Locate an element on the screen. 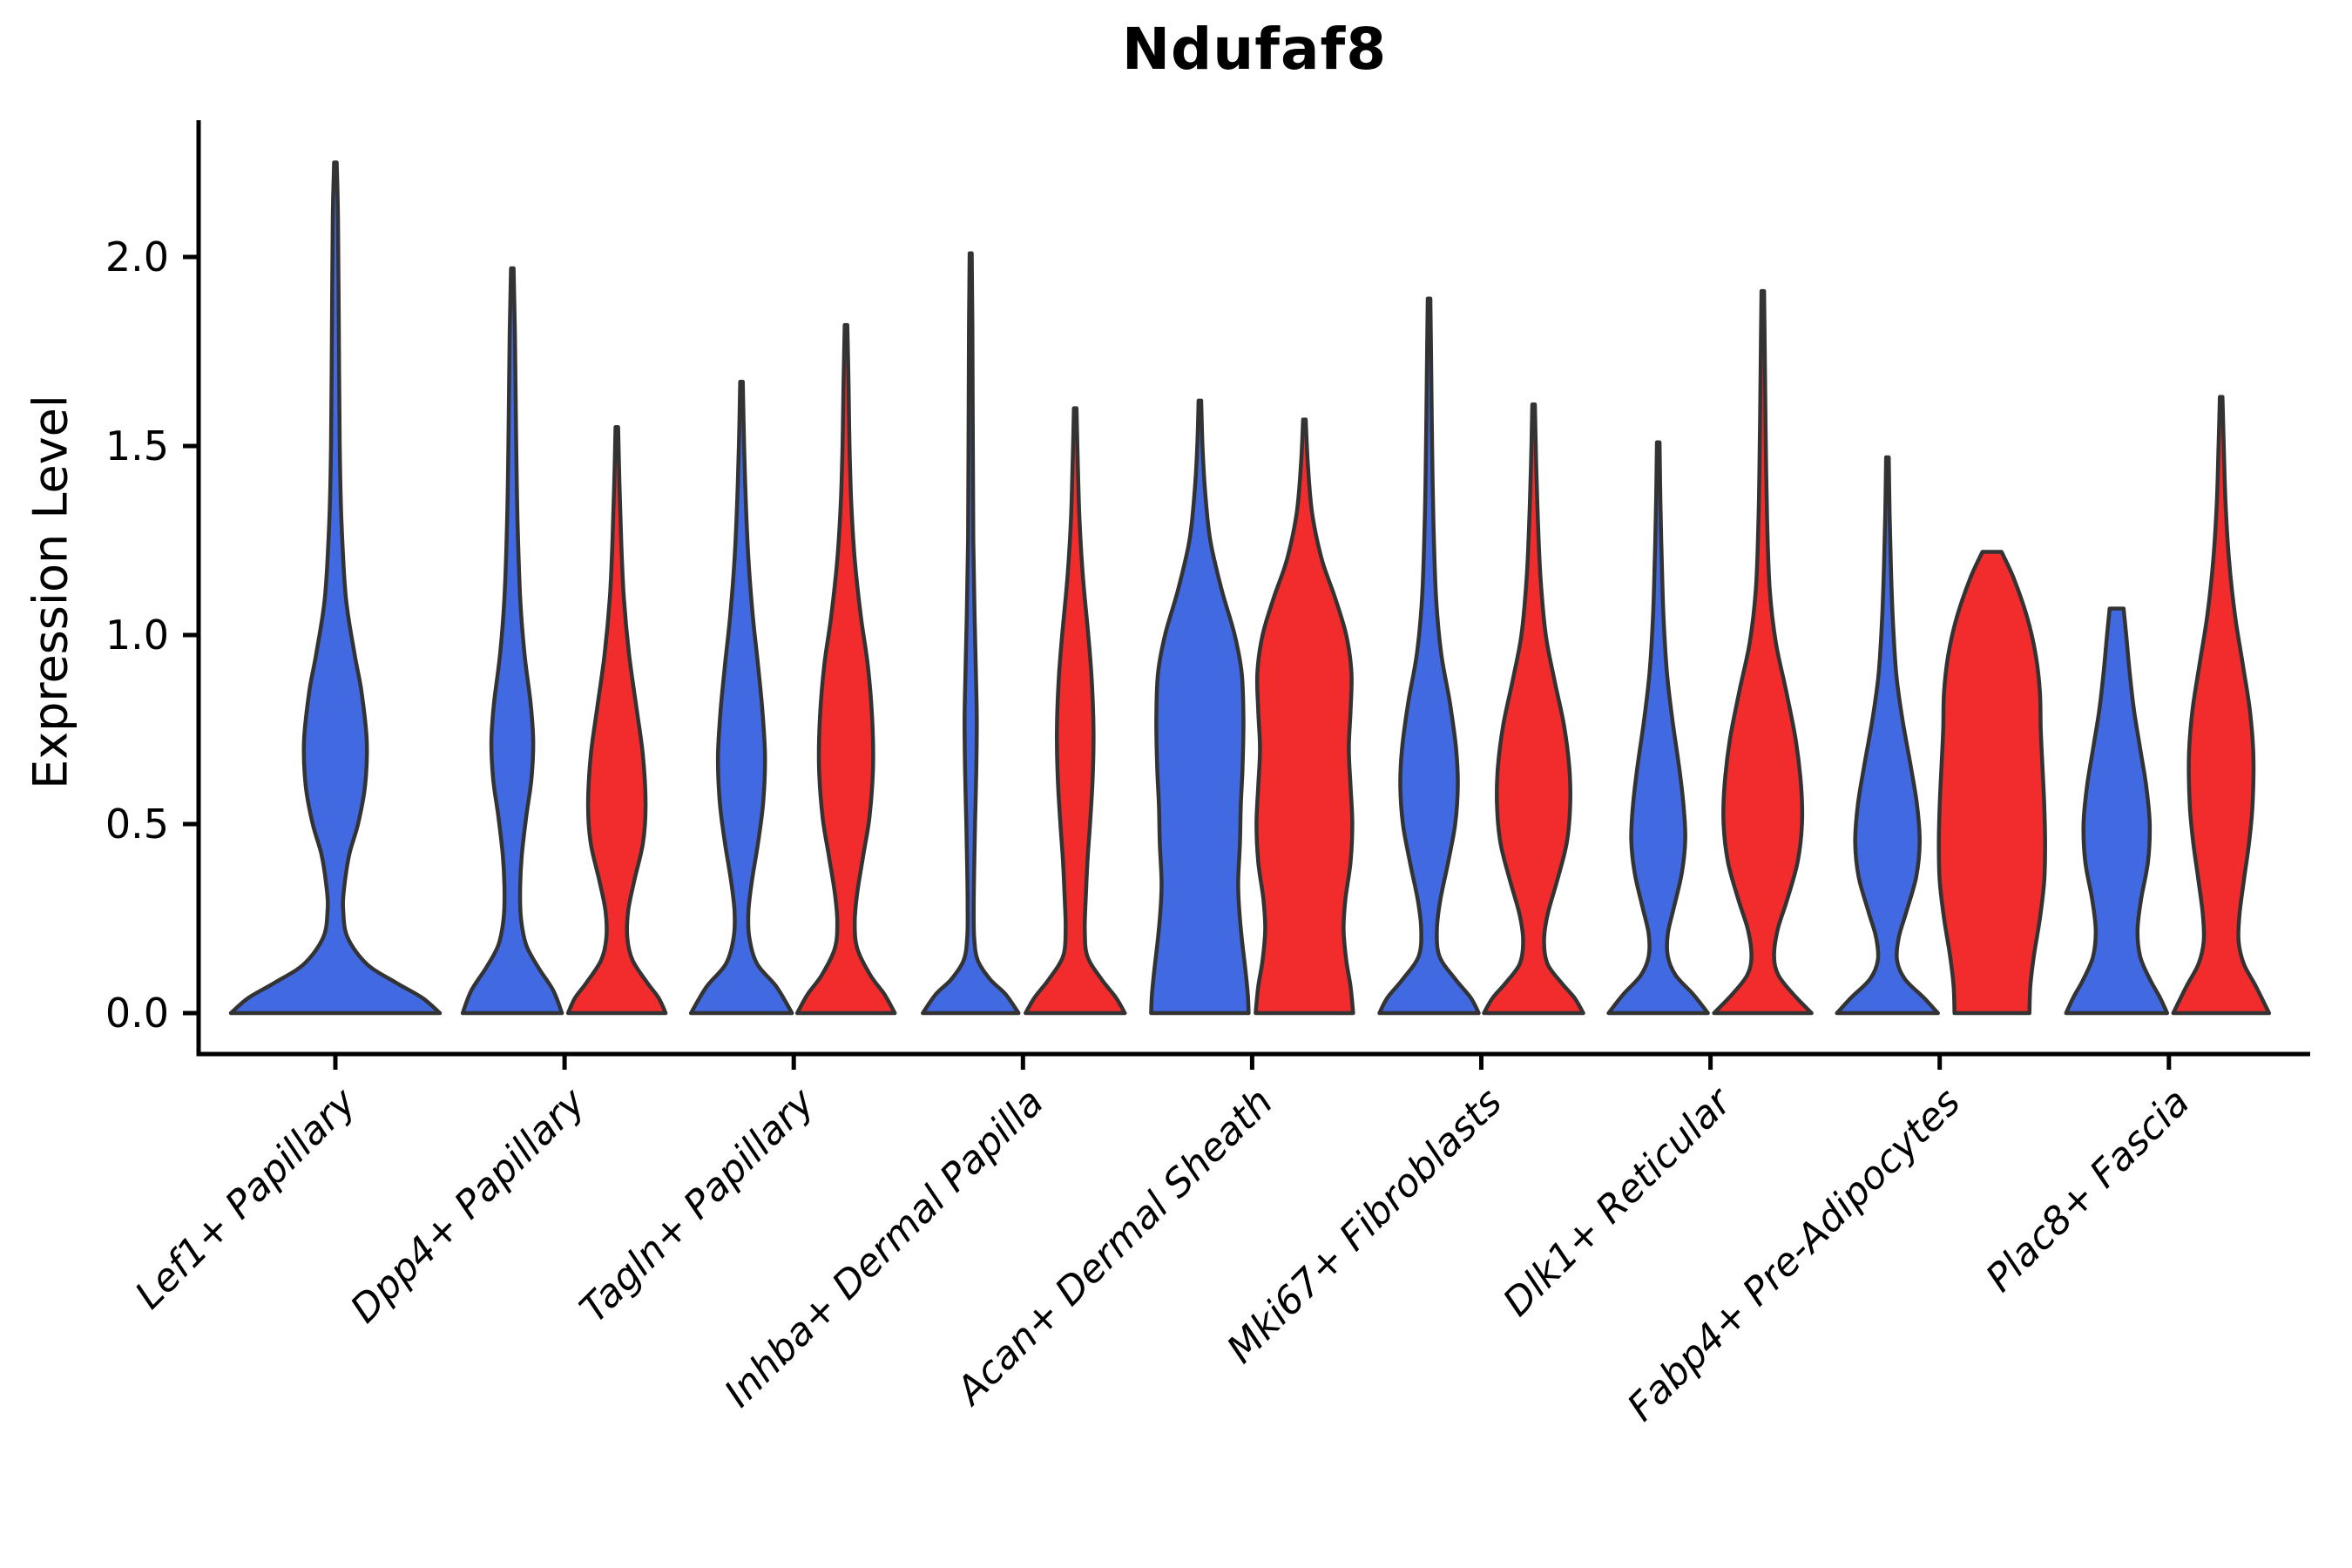 This screenshot has height=1568, width=2352. y-tick-label: 0.0 is located at coordinates (137, 1014).